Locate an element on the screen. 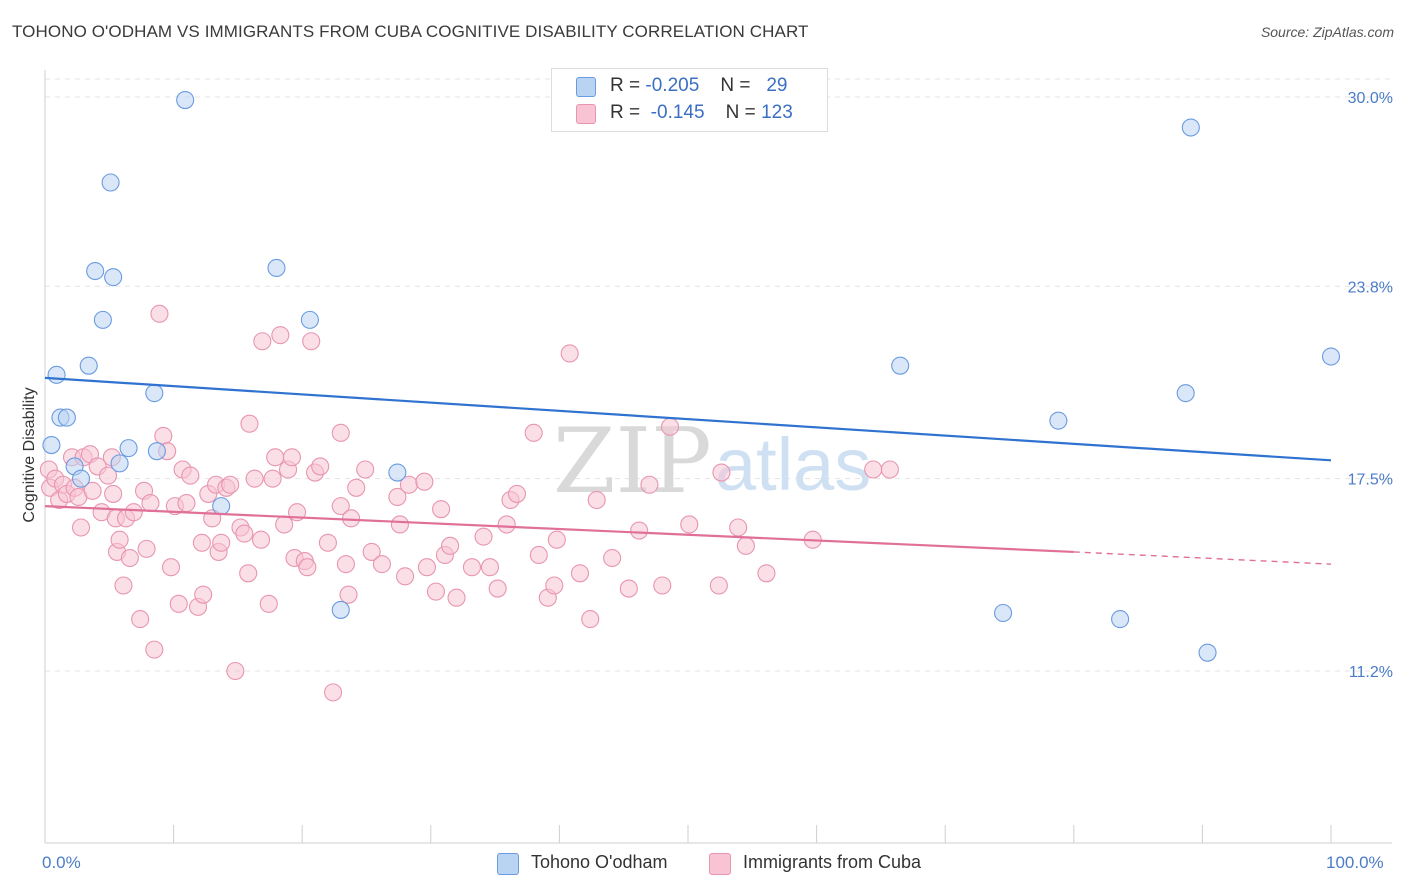 The image size is (1406, 892). watermark: ZIP atlas is located at coordinates (712, 461).